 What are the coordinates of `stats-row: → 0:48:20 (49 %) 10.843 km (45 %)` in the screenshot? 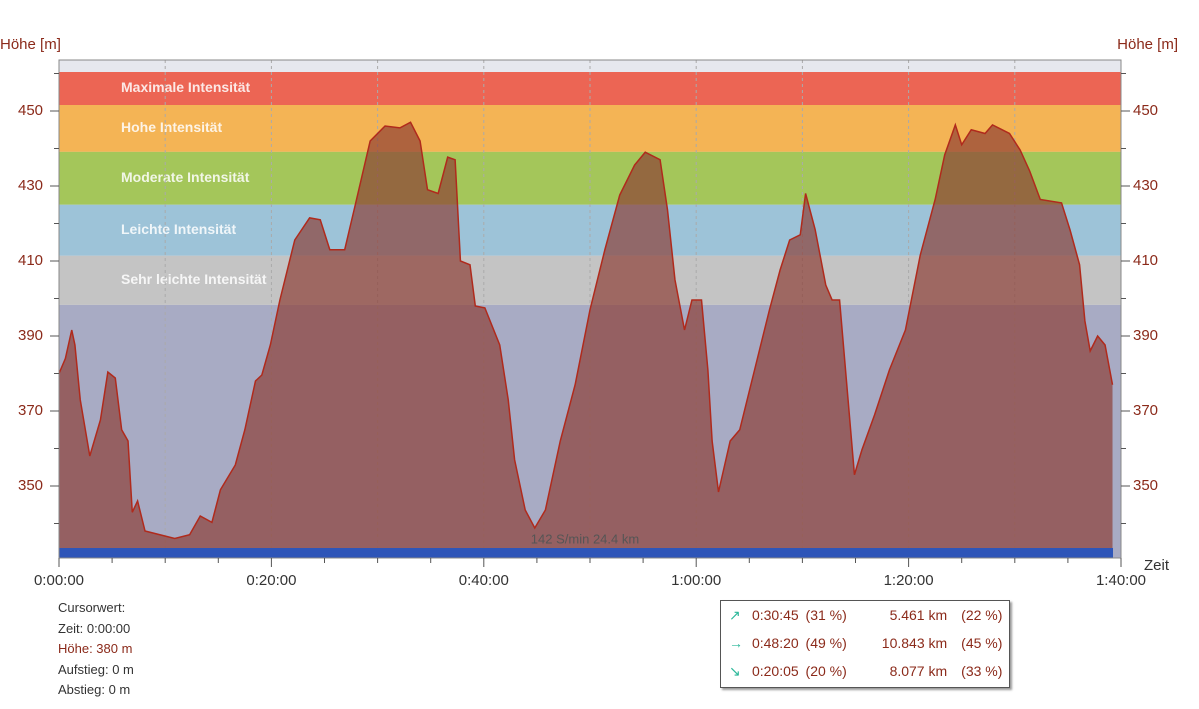 It's located at (865, 643).